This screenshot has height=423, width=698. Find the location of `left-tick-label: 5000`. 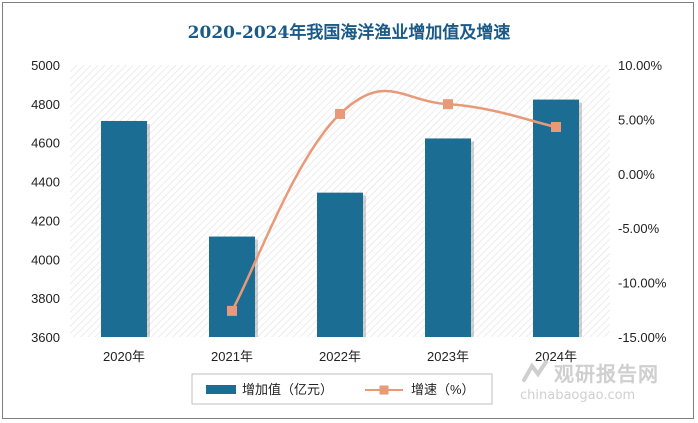

left-tick-label: 5000 is located at coordinates (45, 65).